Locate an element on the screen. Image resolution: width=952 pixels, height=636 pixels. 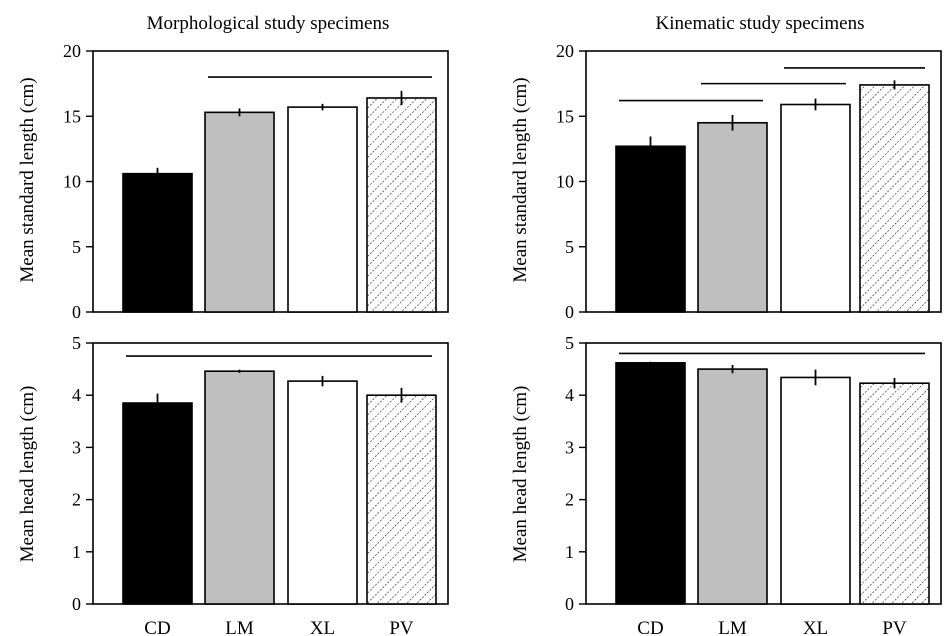
y-axis-label-top-right: Mean standard length (cm) is located at coordinates (520, 179).